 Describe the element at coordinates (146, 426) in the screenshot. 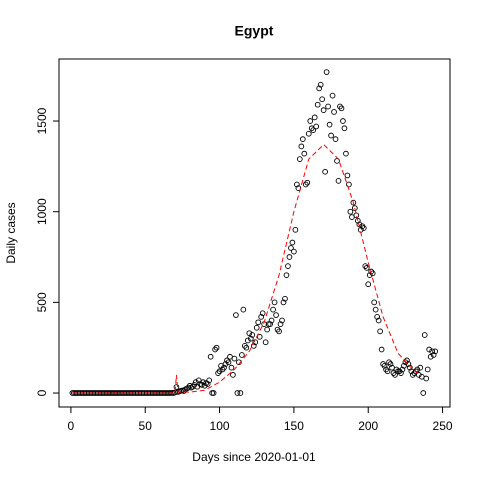

I see `x-tick-label: 50` at that location.